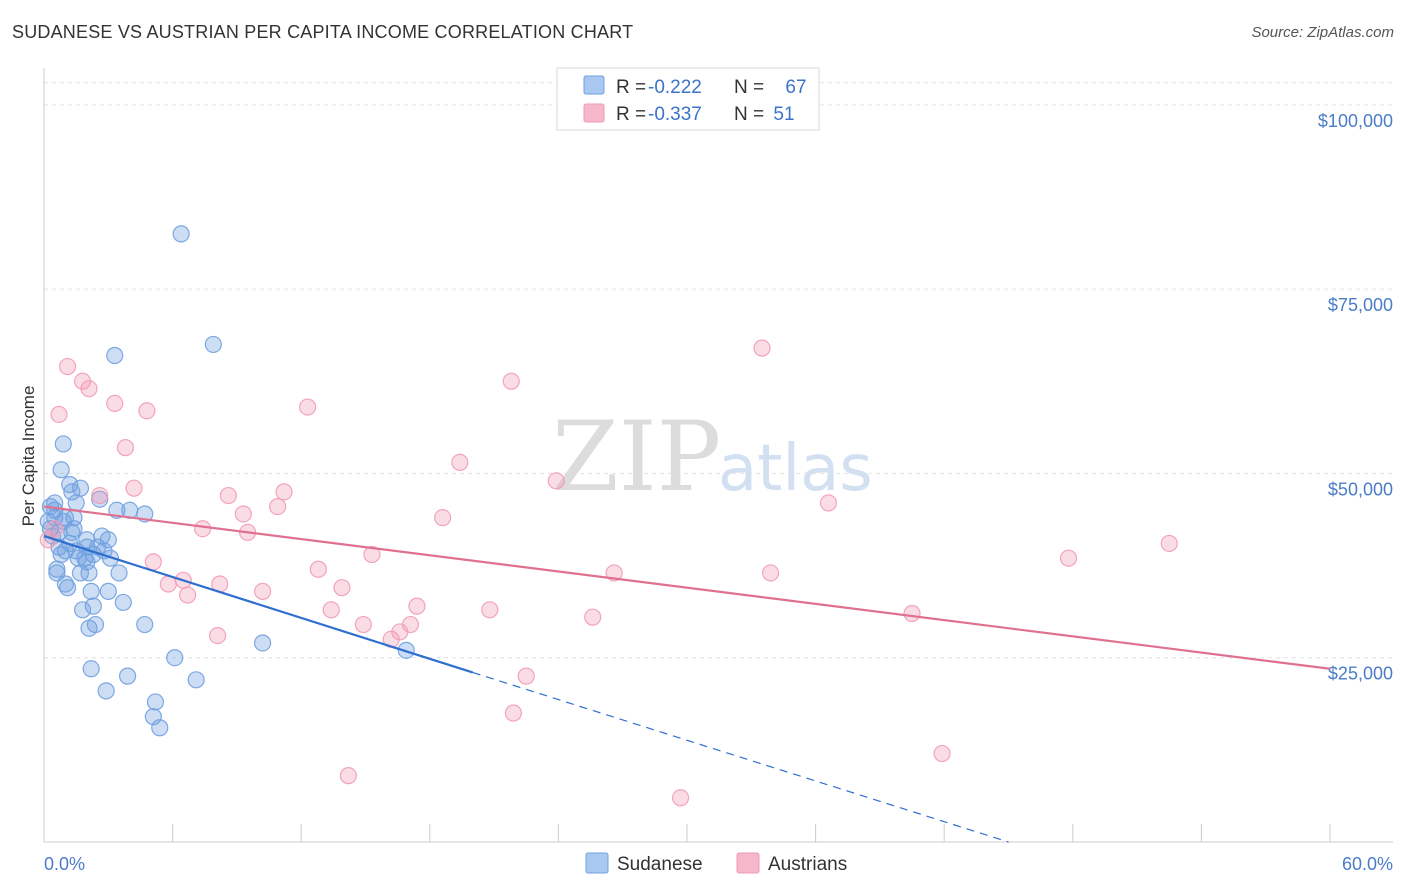 This screenshot has width=1406, height=892. I want to click on y-tick-label-3: $100,000, so click(1355, 121).